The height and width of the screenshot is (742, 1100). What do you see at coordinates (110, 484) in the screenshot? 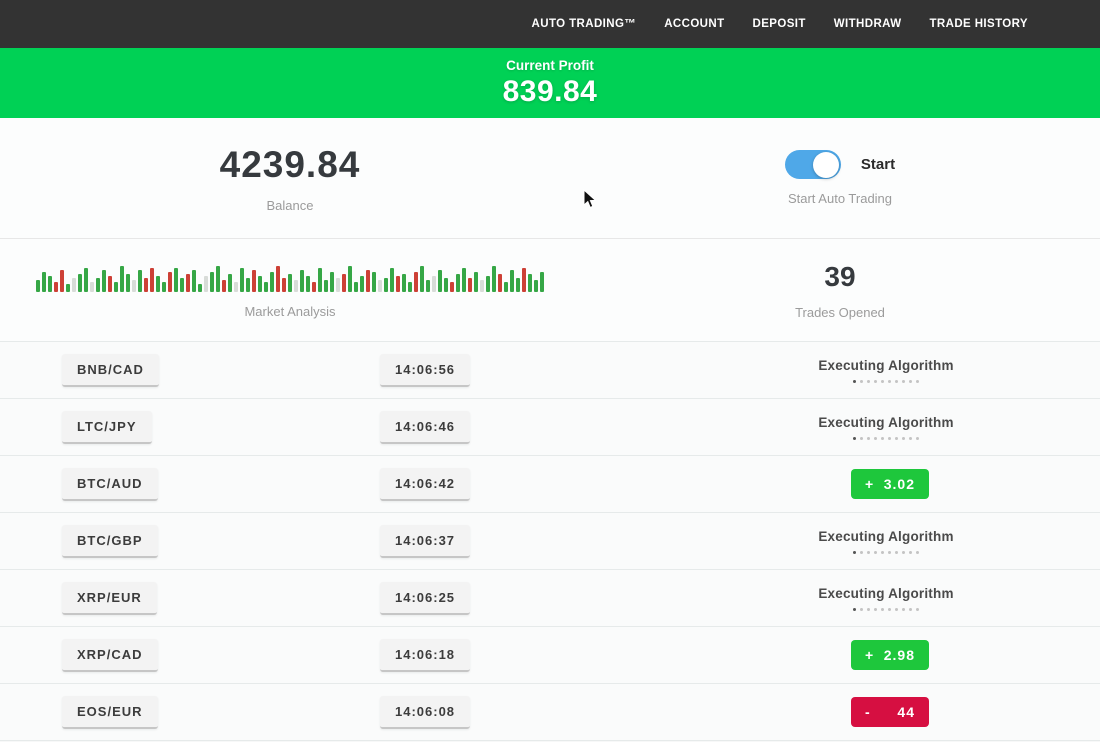
I see `pair-badge: BTC/AUD` at bounding box center [110, 484].